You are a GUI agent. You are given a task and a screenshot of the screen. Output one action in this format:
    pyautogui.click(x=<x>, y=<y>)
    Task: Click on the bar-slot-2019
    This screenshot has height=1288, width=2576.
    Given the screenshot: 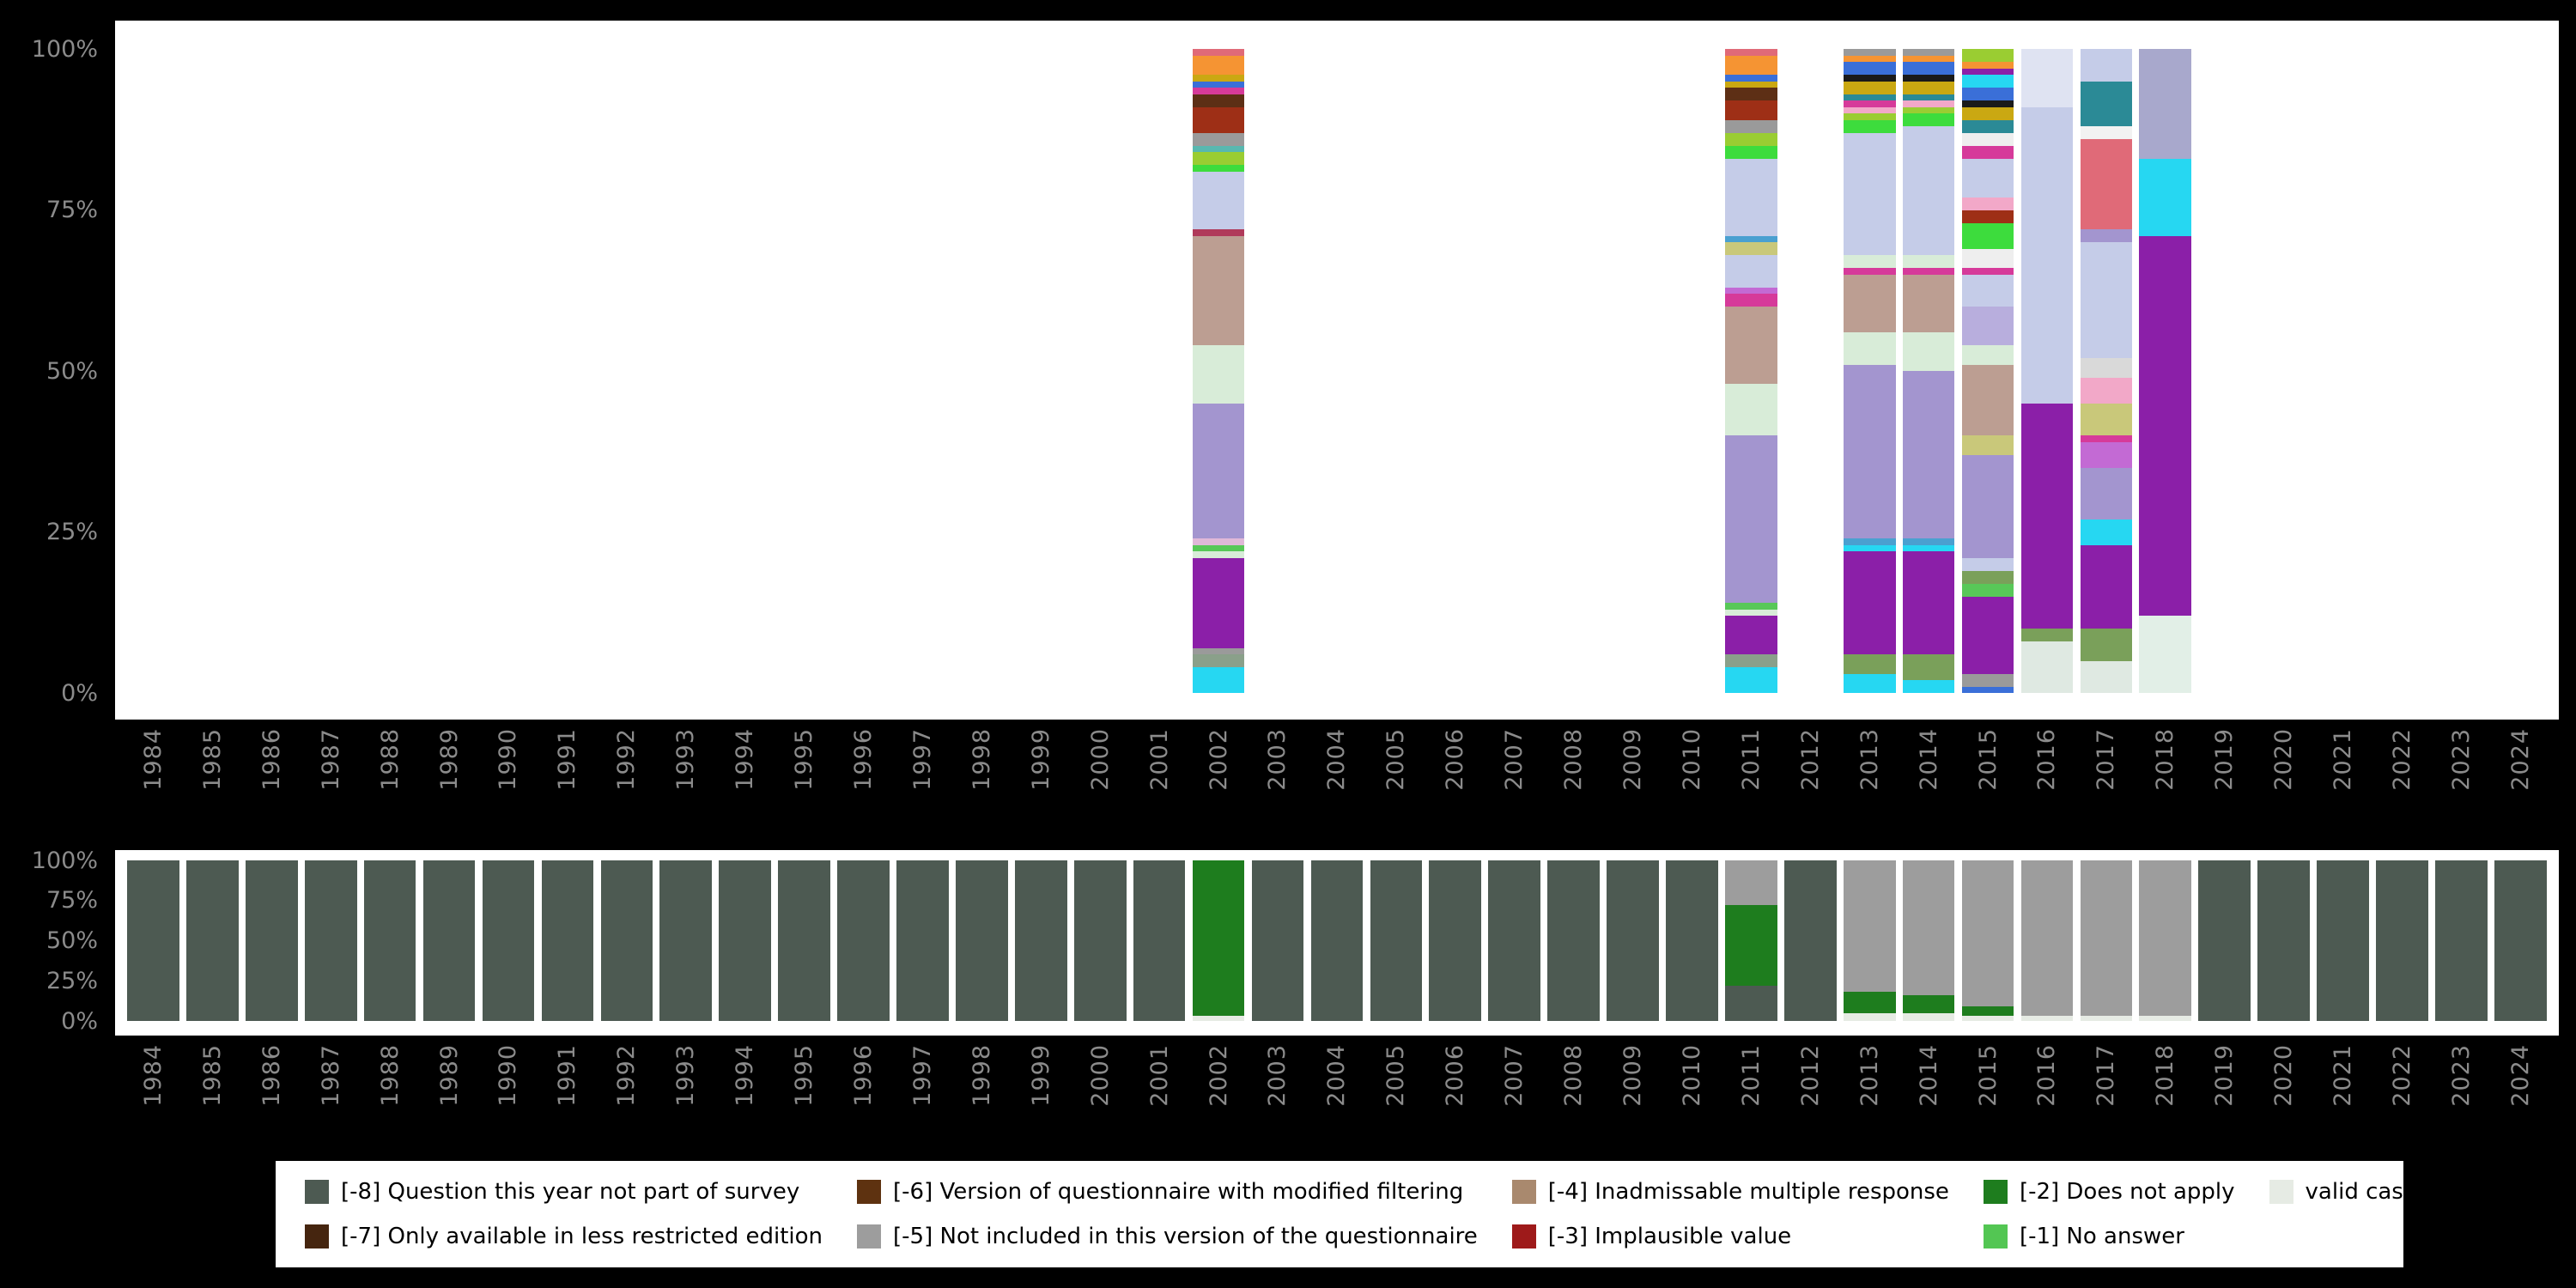 What is the action you would take?
    pyautogui.click(x=2224, y=940)
    